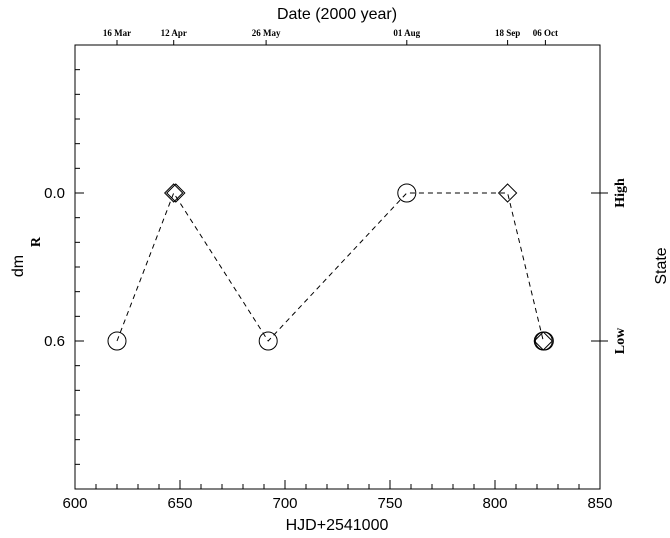 The image size is (670, 538). I want to click on y-tick-label: 0.0, so click(54, 193).